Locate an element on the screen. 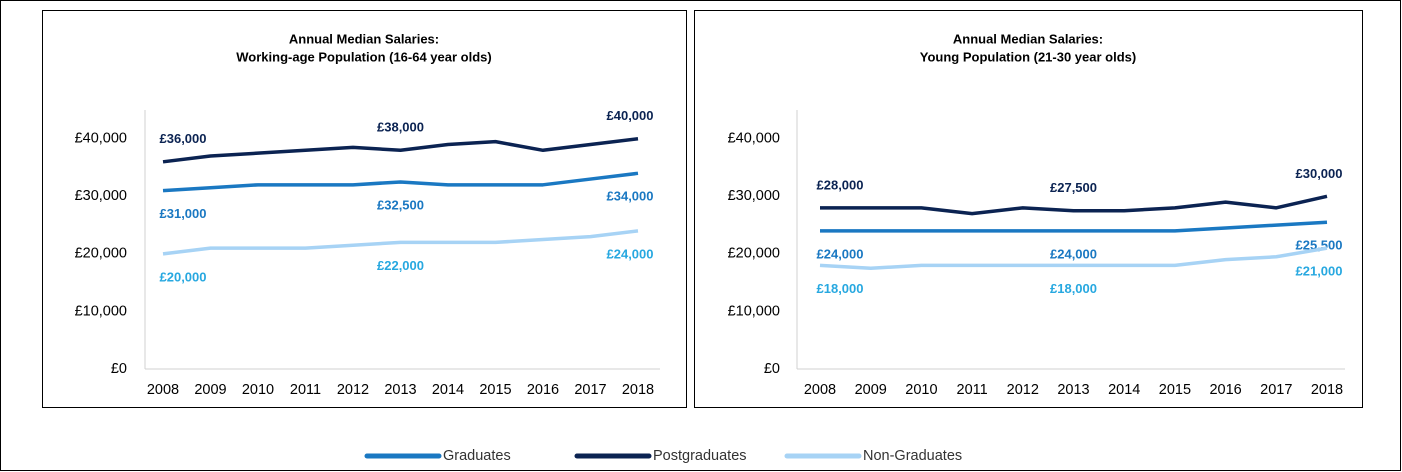 This screenshot has height=472, width=1402. data-label: £21,000 is located at coordinates (1319, 271).